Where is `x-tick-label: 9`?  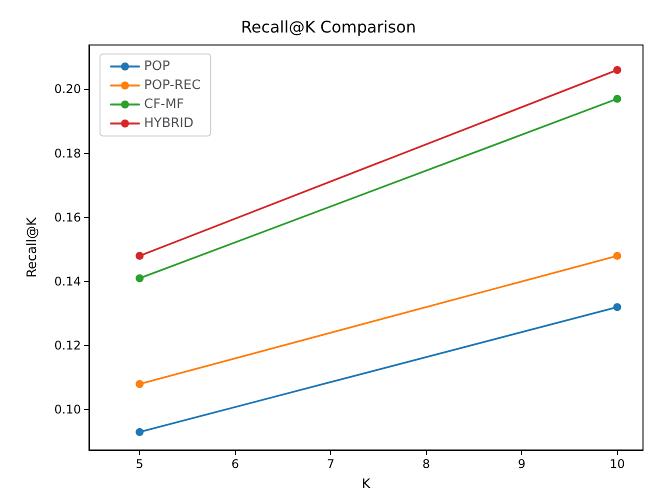 x-tick-label: 9 is located at coordinates (522, 464).